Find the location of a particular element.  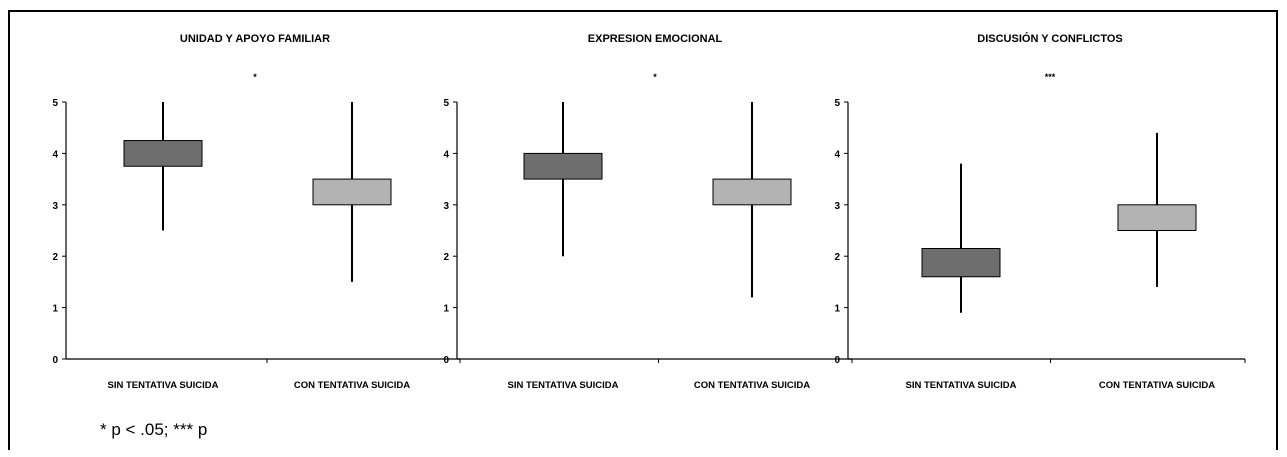

footnote: * p < .05; *** p is located at coordinates (154, 429).